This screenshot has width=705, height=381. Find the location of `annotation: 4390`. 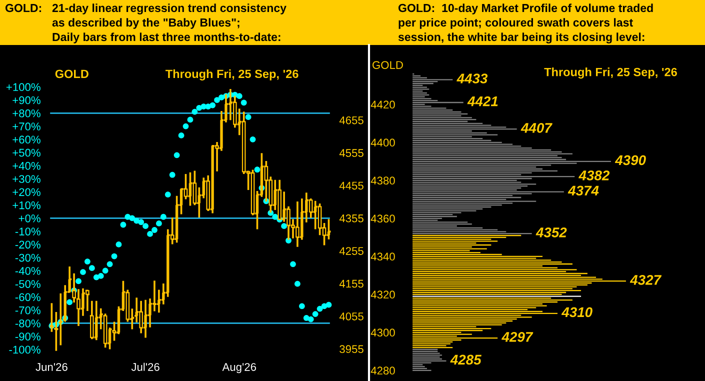

annotation: 4390 is located at coordinates (630, 160).